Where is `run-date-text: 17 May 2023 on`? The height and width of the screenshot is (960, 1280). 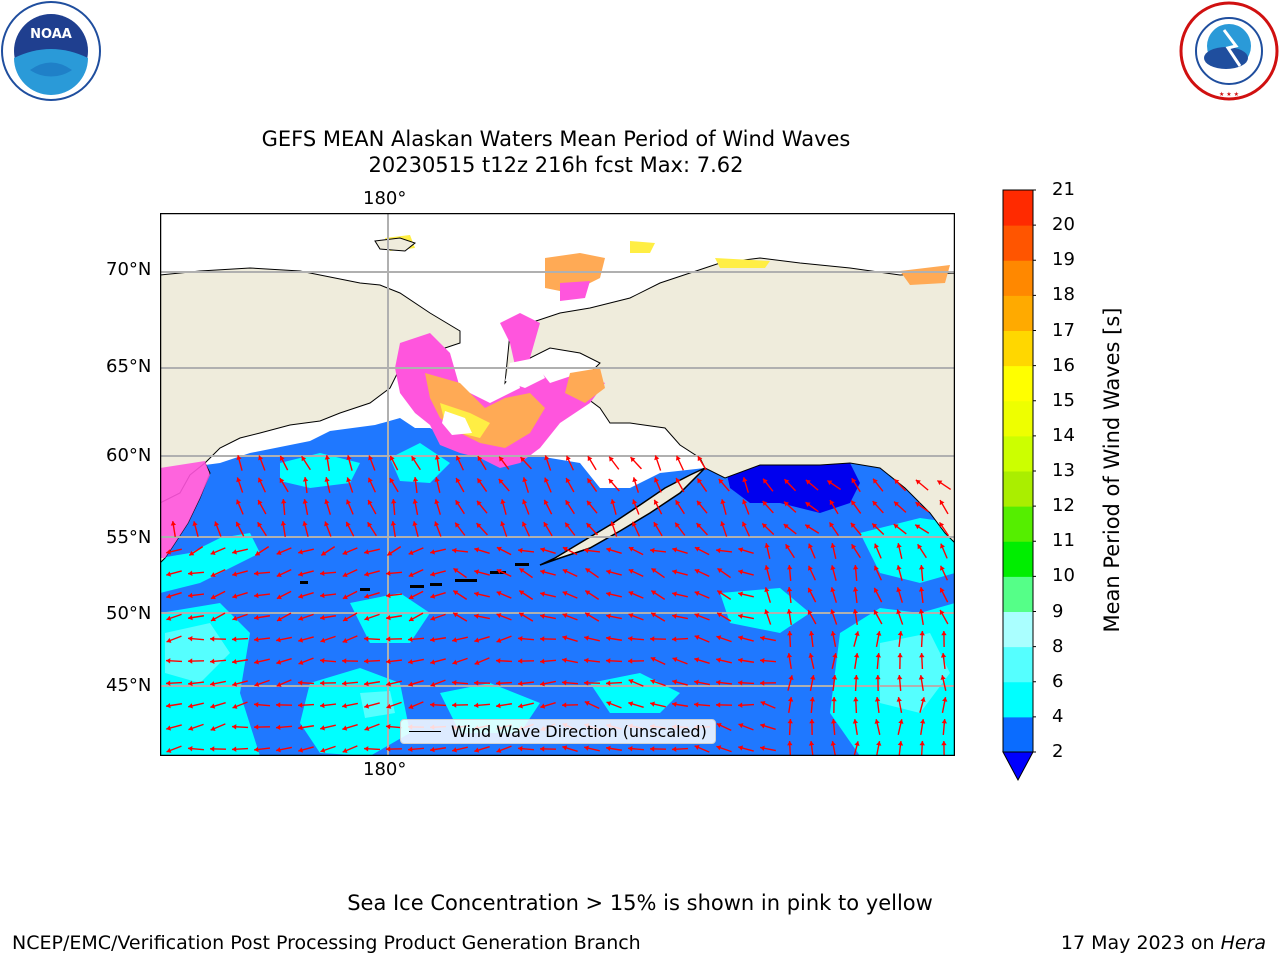
run-date-text: 17 May 2023 on is located at coordinates (1137, 943).